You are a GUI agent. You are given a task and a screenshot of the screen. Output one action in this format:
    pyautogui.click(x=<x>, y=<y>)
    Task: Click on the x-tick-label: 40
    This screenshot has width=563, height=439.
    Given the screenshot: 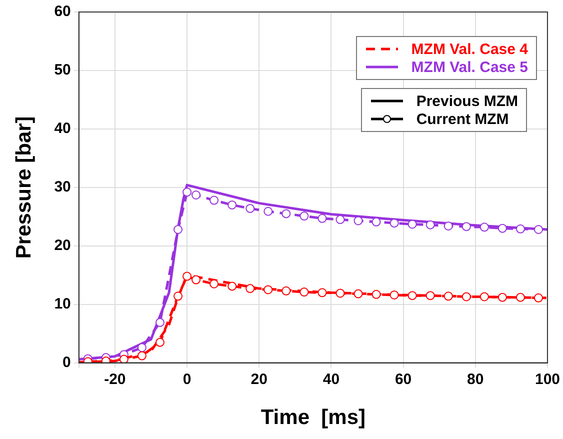 What is the action you would take?
    pyautogui.click(x=331, y=379)
    